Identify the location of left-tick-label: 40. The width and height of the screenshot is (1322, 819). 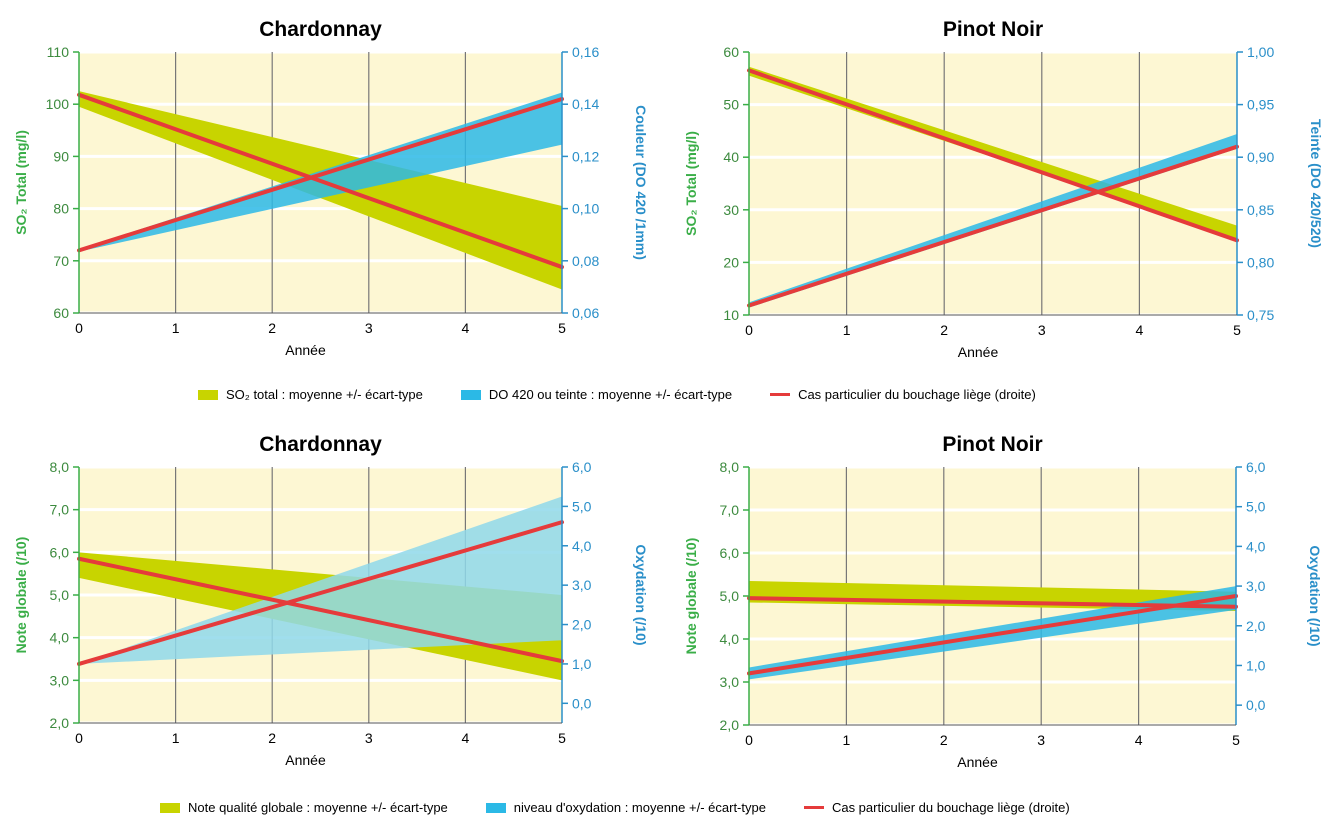
(731, 157).